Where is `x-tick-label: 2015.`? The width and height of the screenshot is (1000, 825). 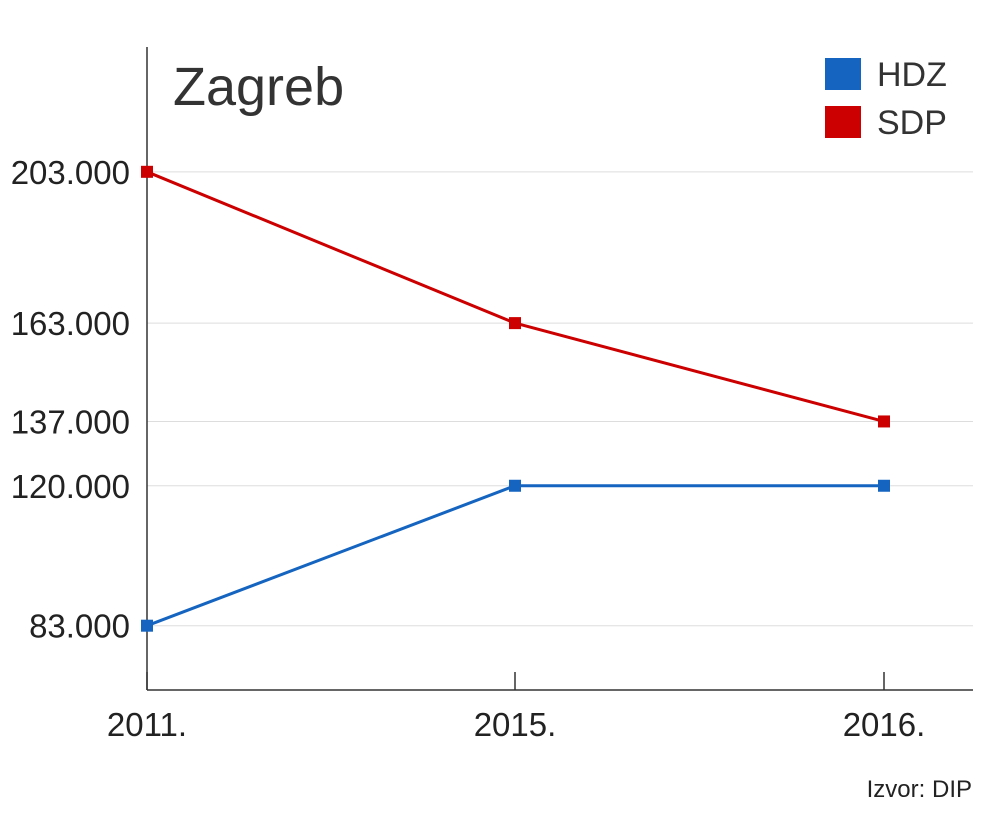
x-tick-label: 2015. is located at coordinates (515, 724).